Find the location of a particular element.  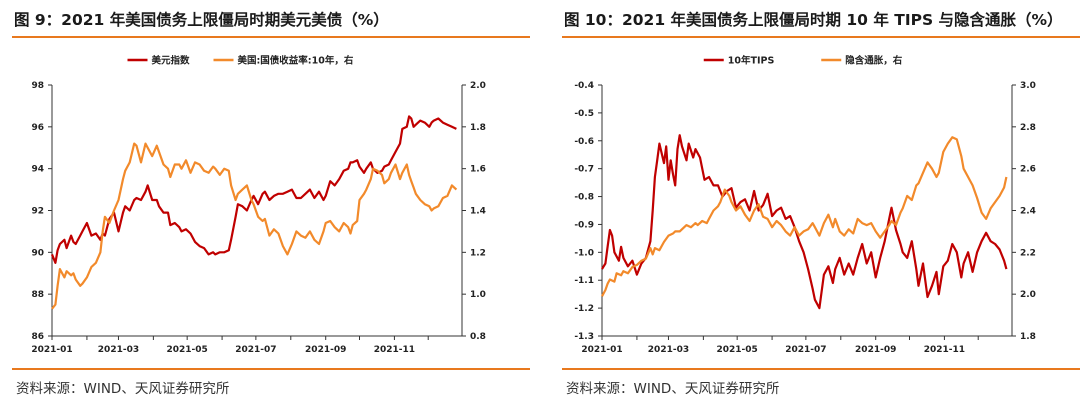

y-right-tick-label: 3.0 is located at coordinates (1028, 86).